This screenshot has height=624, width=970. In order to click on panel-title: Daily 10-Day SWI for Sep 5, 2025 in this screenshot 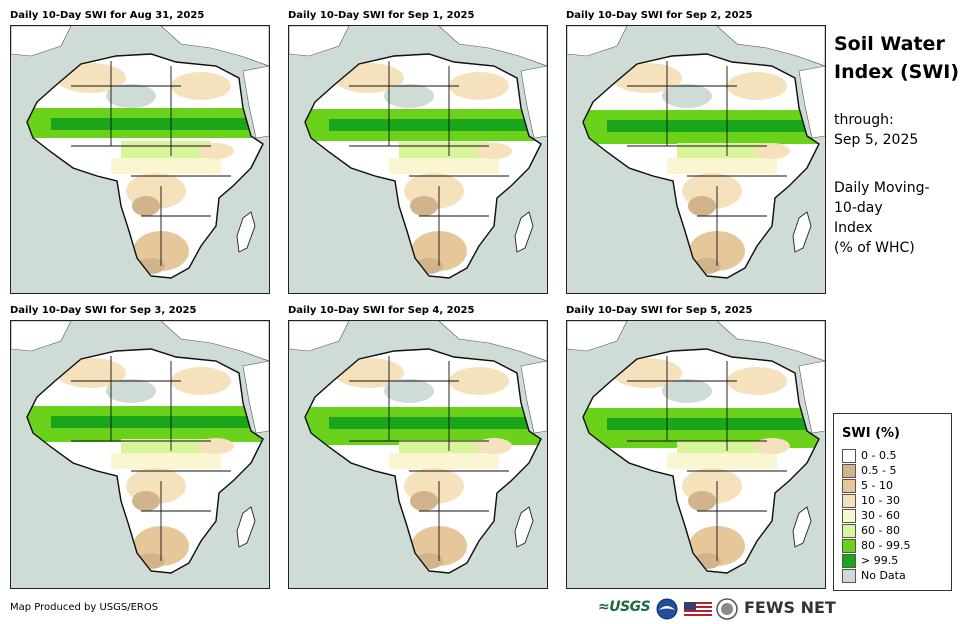, I will do `click(659, 310)`.